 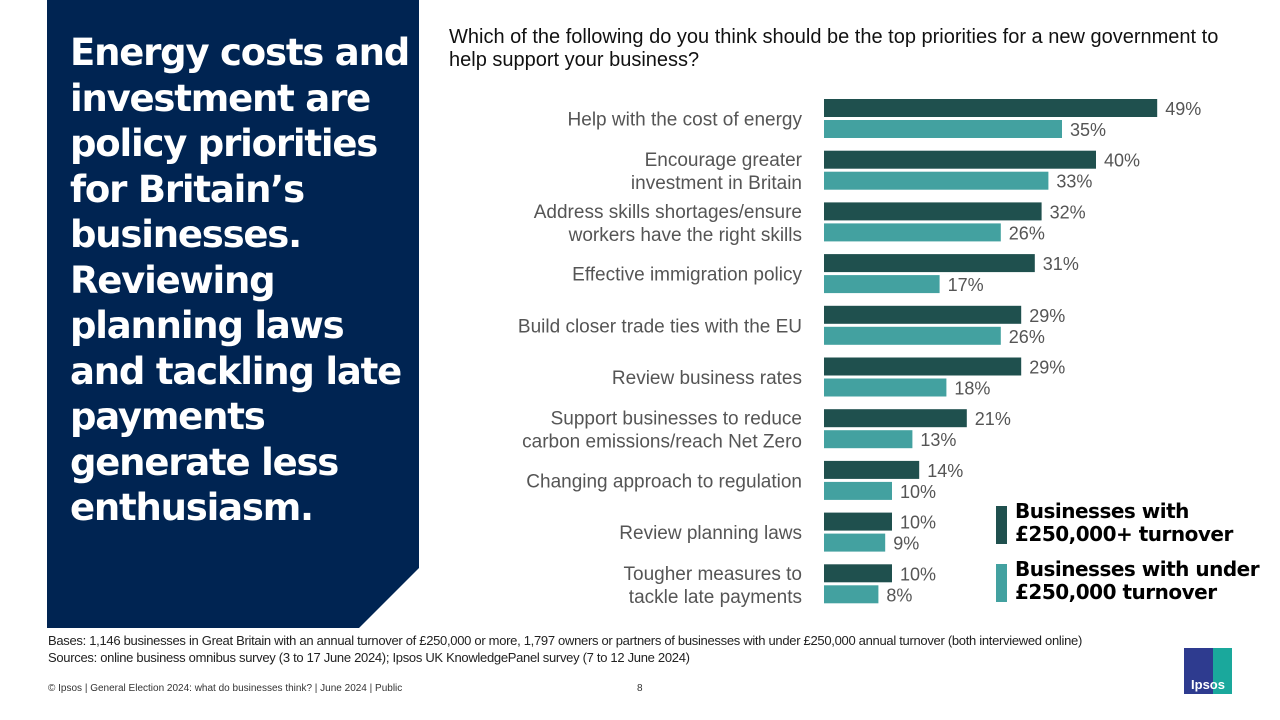 I want to click on category-label: tackle late payments, so click(x=715, y=597).